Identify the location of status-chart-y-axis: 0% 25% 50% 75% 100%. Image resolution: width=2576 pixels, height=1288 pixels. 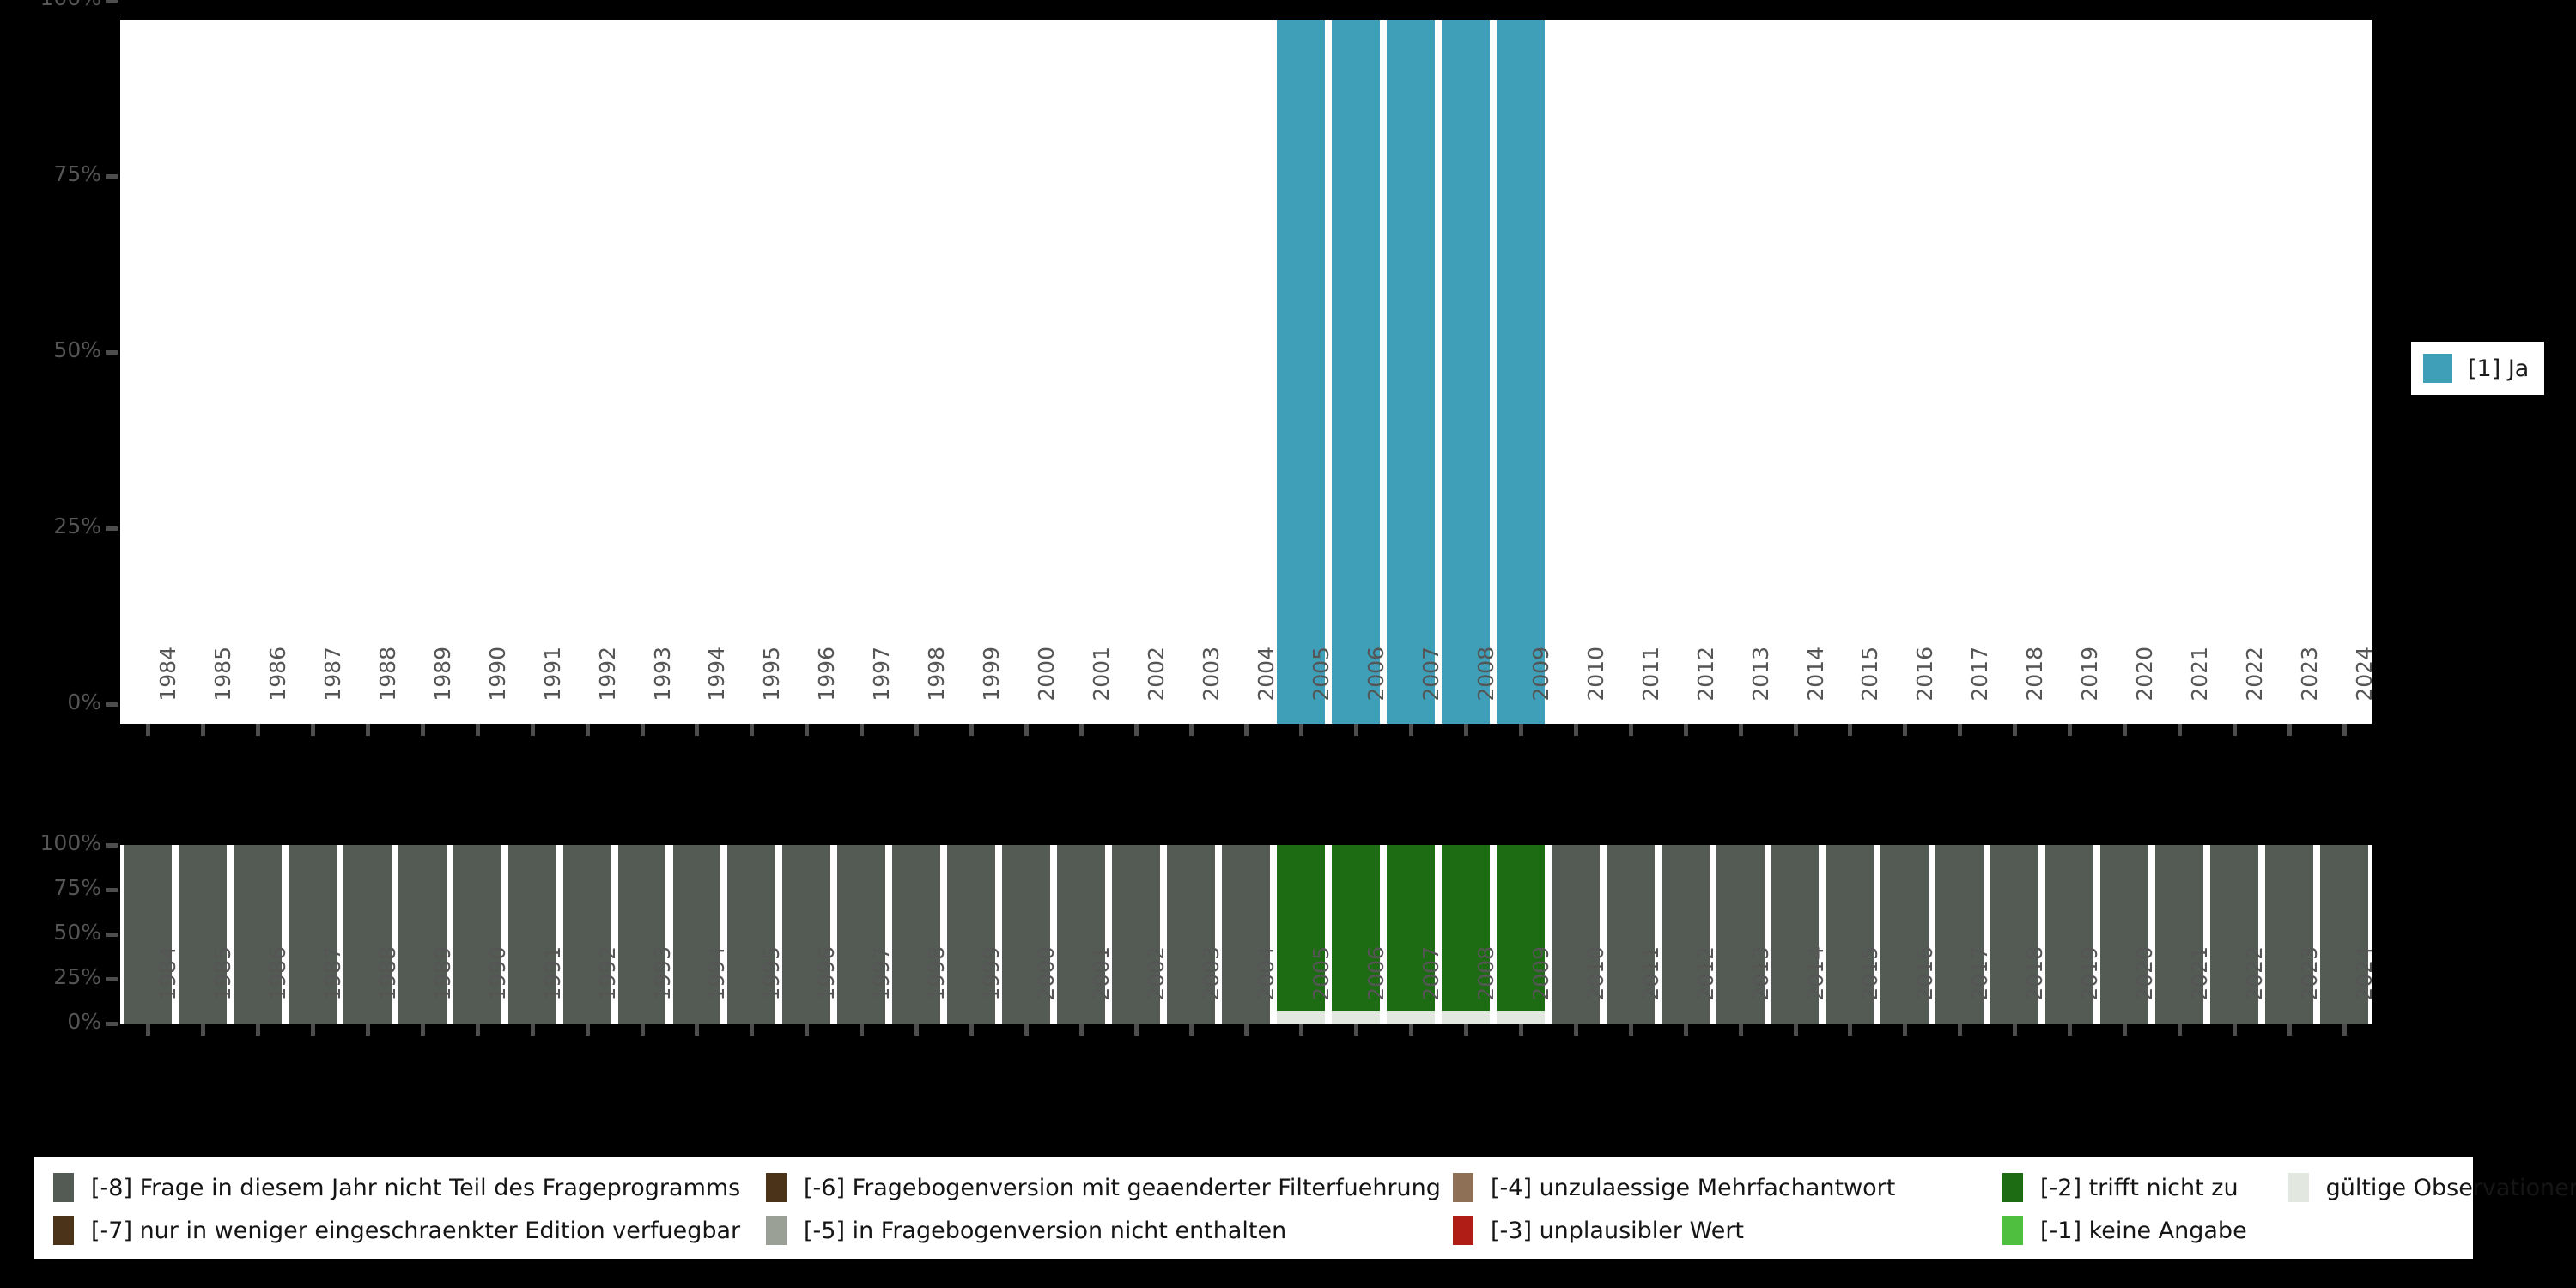
(60, 932).